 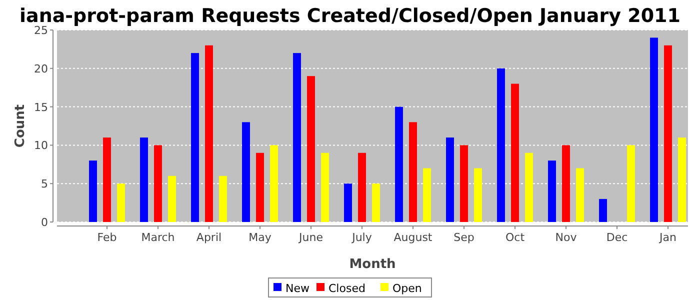 What do you see at coordinates (566, 237) in the screenshot?
I see `x-tick-label: Nov` at bounding box center [566, 237].